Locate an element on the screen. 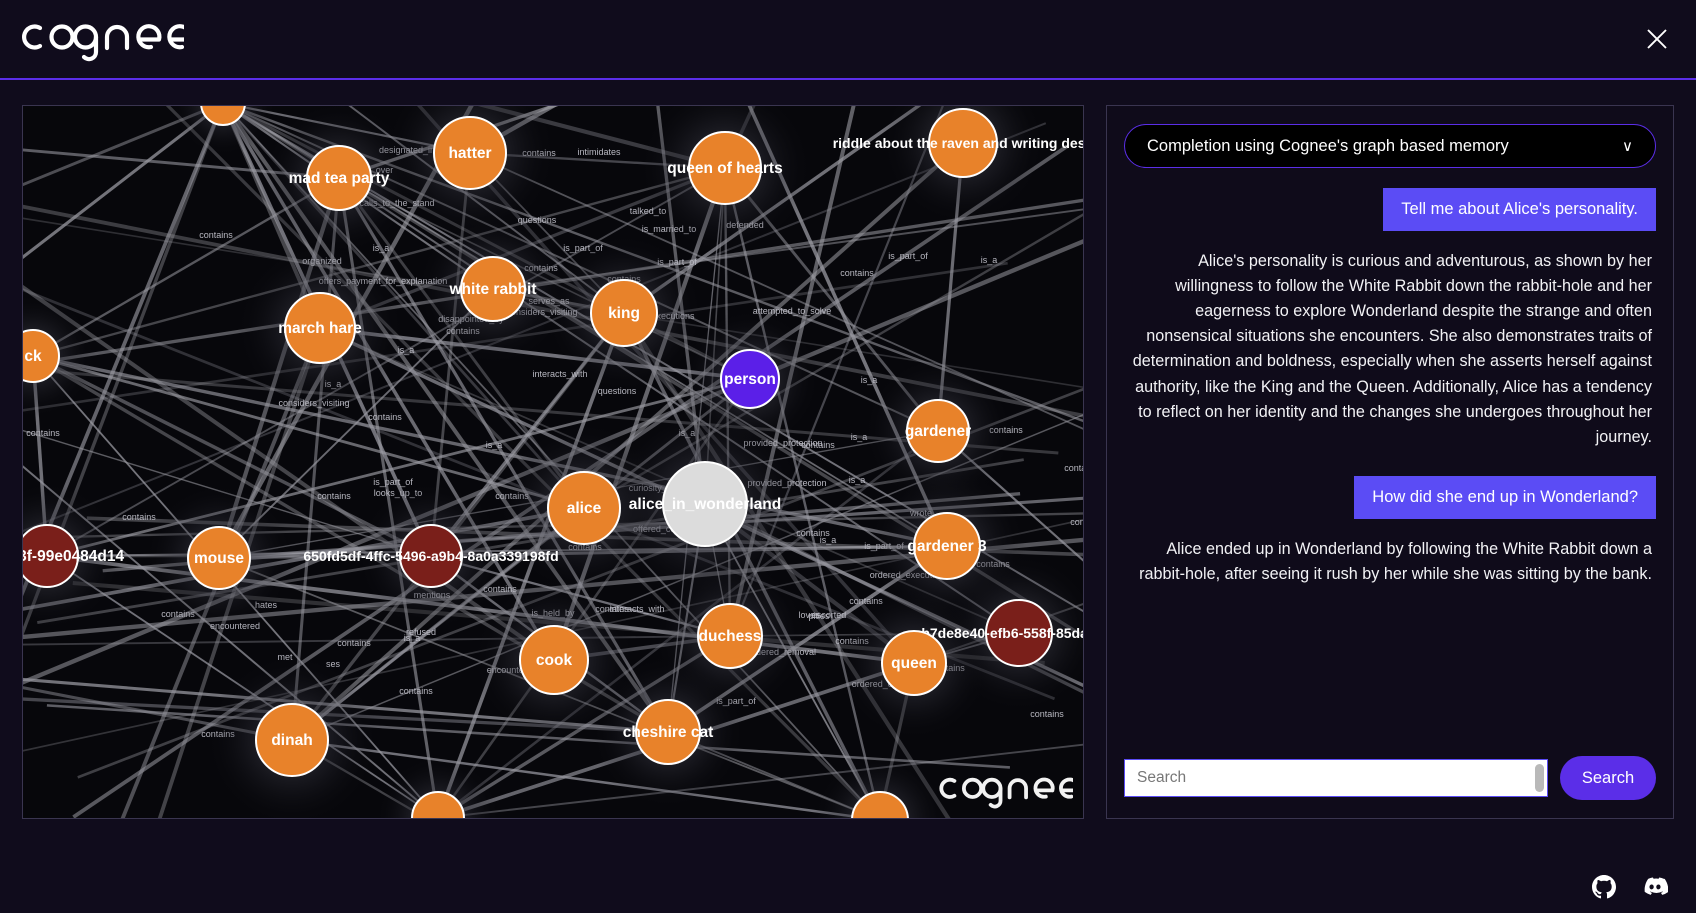 The height and width of the screenshot is (913, 1696). graph-node: gardener 3 is located at coordinates (947, 546).